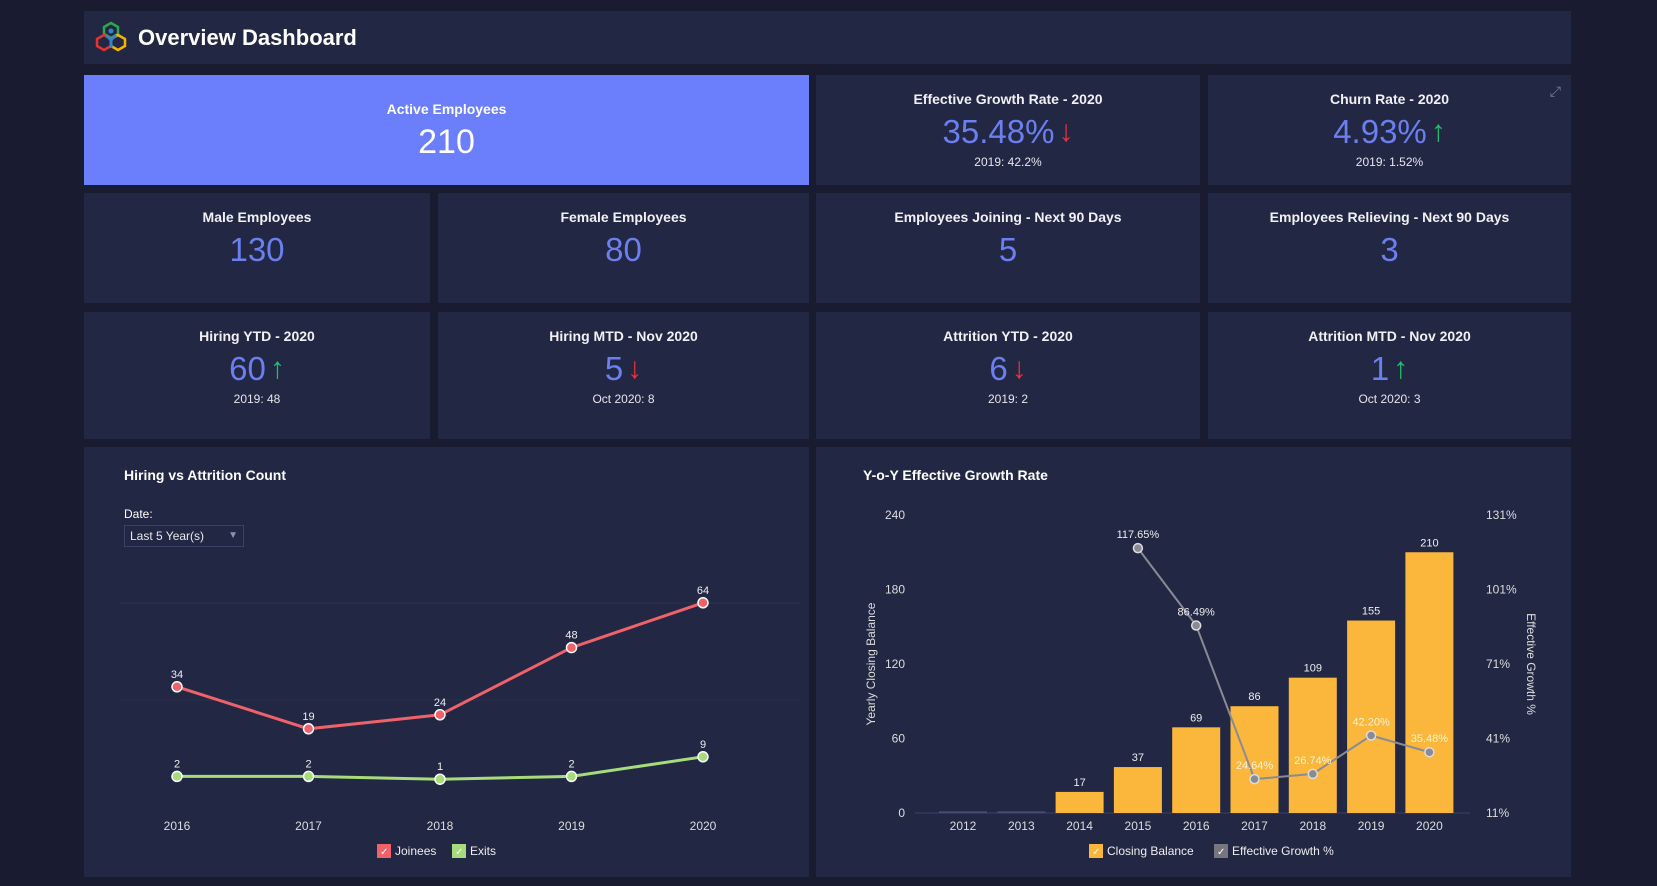 This screenshot has height=886, width=1657. What do you see at coordinates (1389, 375) in the screenshot?
I see `card-attrition-mtd: Attrition MTD - Nov 2020 1 ↑ Oct 2020: 3` at bounding box center [1389, 375].